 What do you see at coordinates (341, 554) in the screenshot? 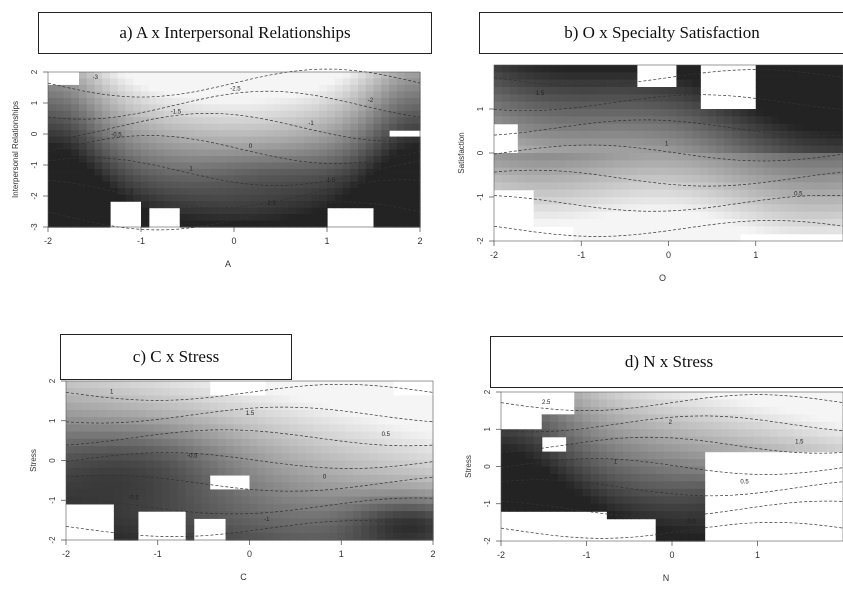
I see `x-tick-label: 1` at bounding box center [341, 554].